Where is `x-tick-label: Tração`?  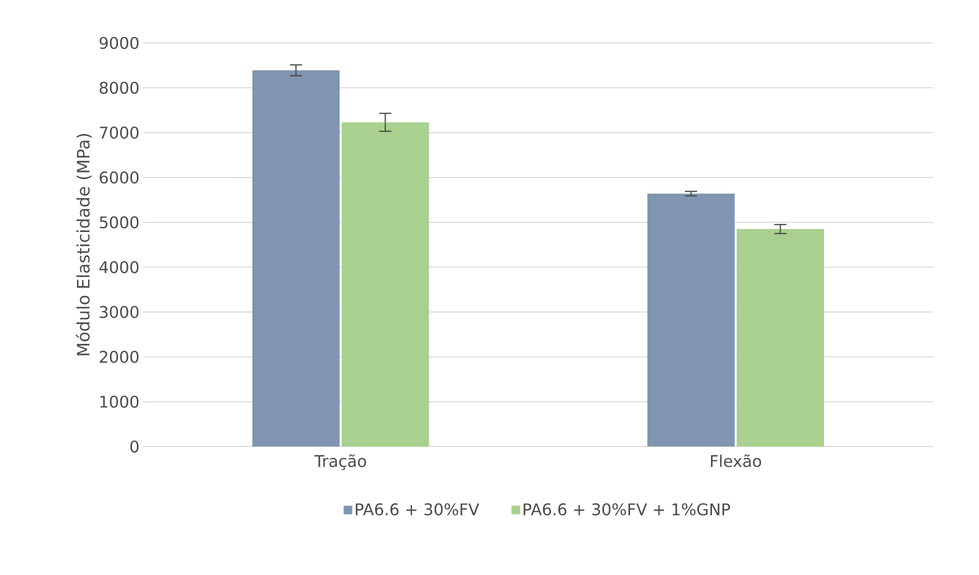
x-tick-label: Tração is located at coordinates (340, 462).